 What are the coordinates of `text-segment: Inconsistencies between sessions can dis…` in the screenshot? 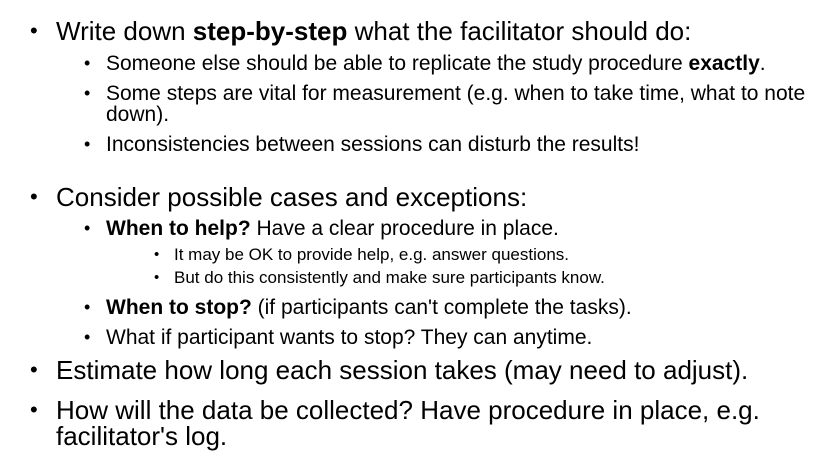 It's located at (373, 144).